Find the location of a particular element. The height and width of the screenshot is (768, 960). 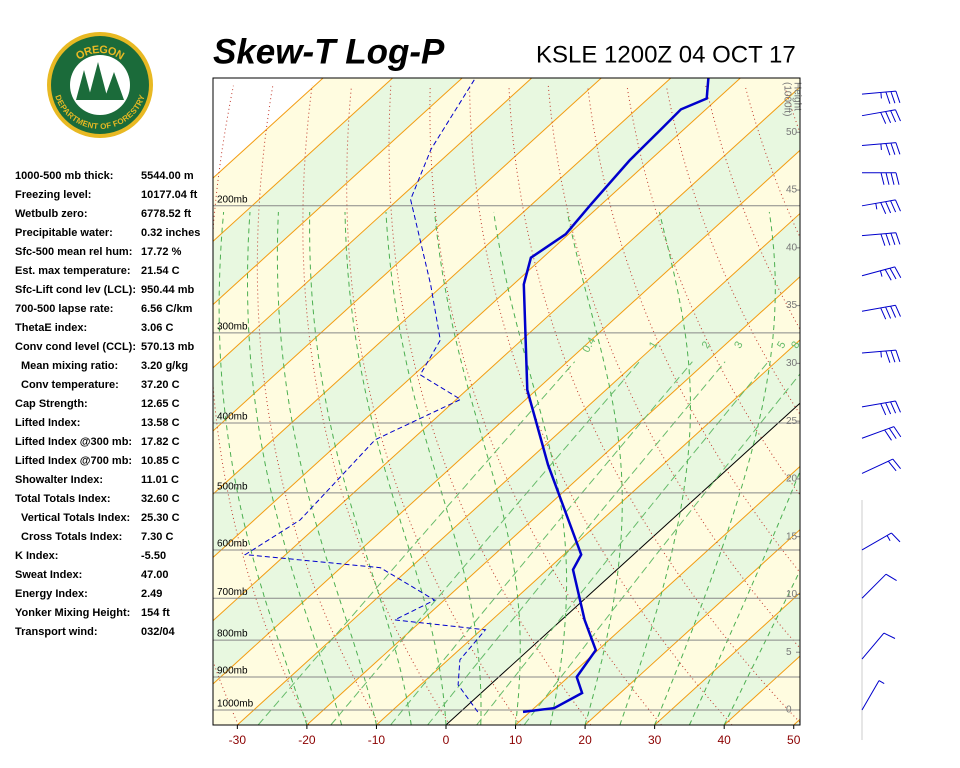

stat-label: 700-500 lapse rate: is located at coordinates (64, 309).